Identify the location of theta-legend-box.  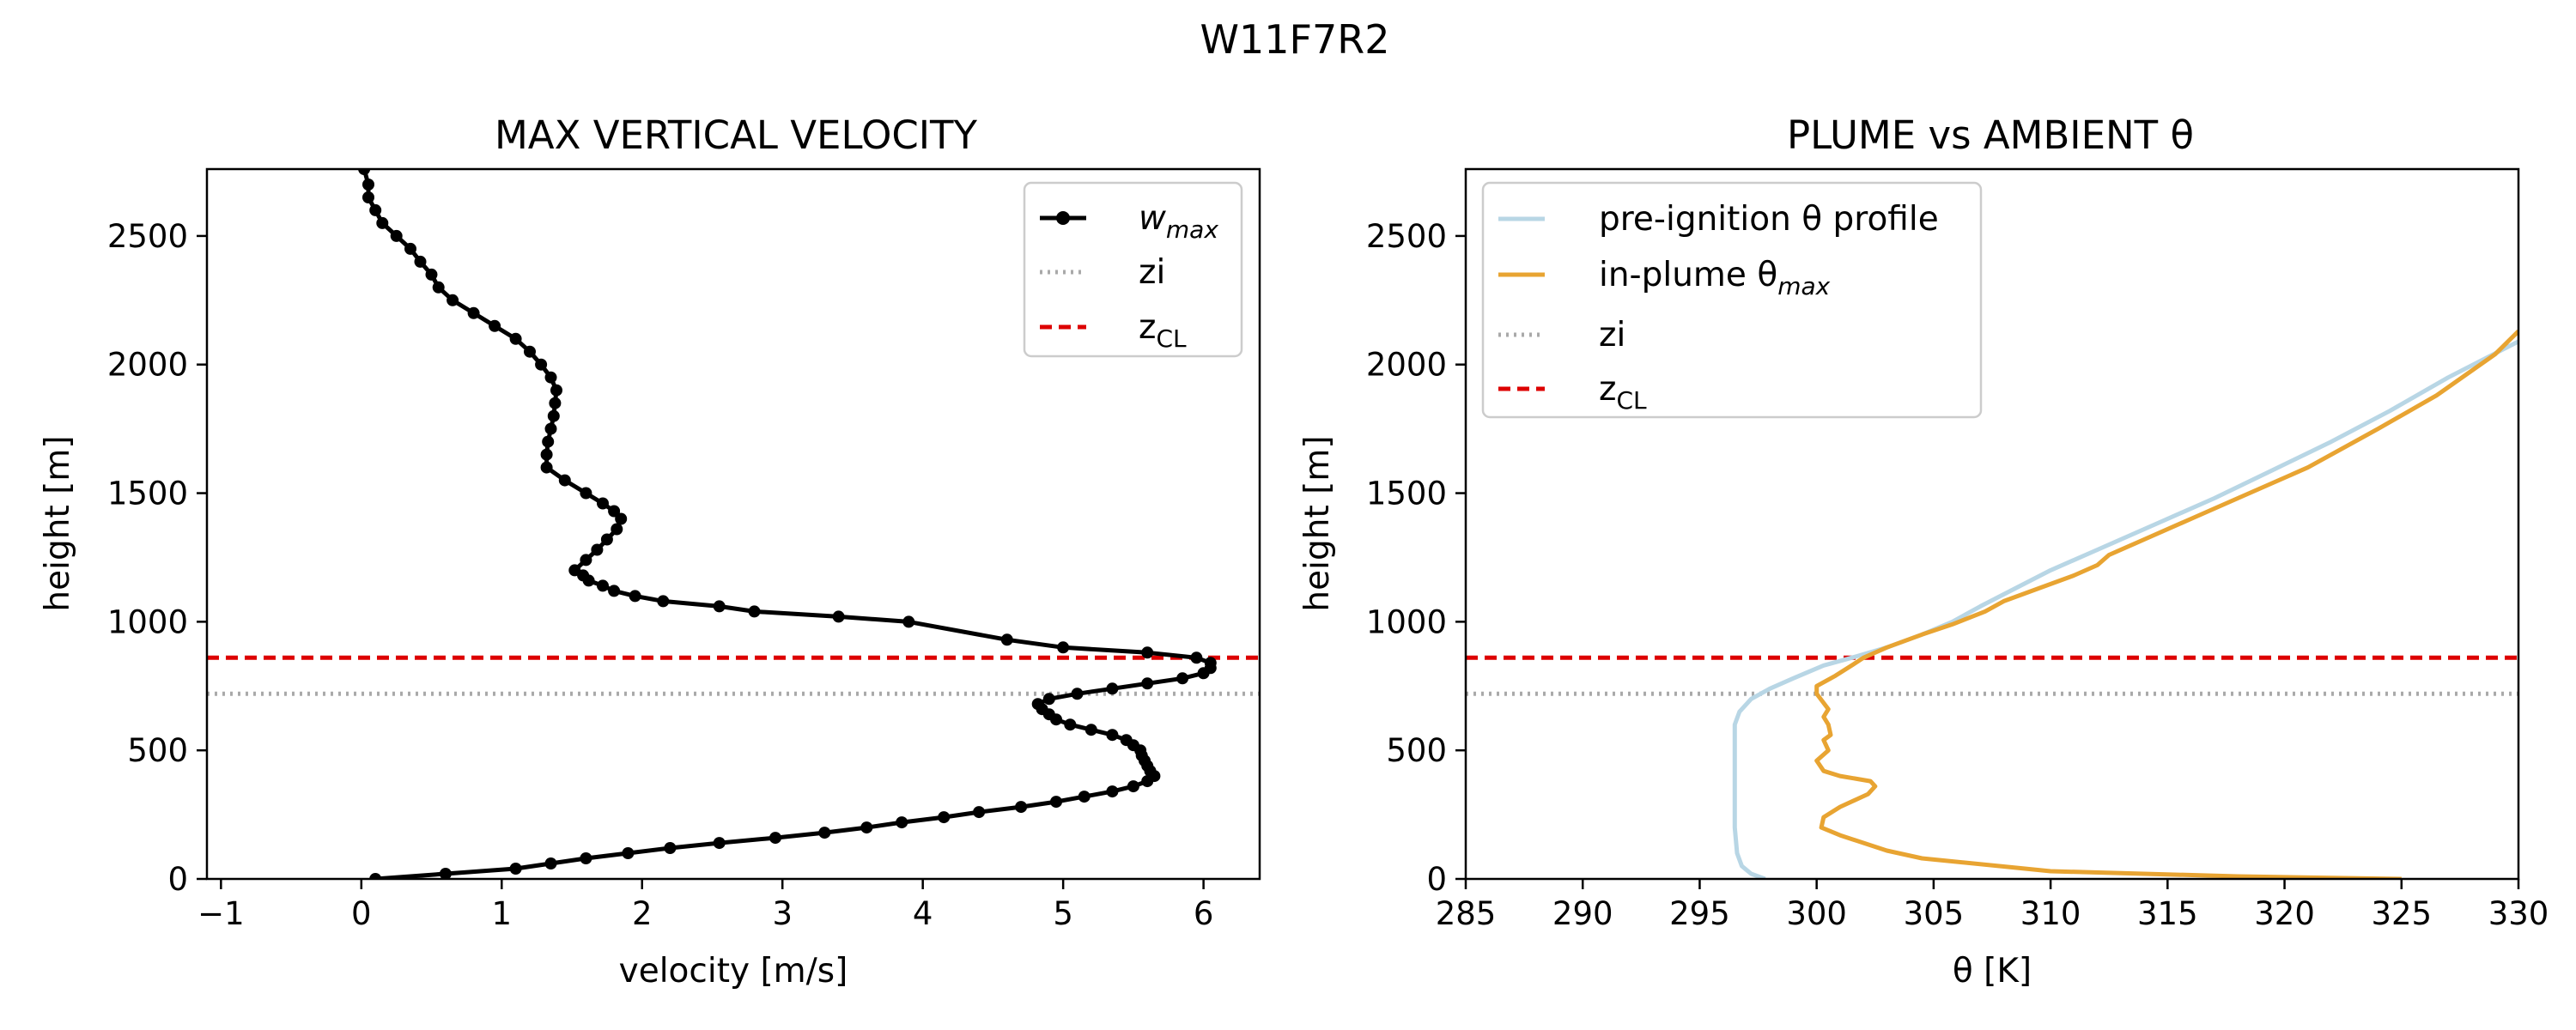
(1732, 300).